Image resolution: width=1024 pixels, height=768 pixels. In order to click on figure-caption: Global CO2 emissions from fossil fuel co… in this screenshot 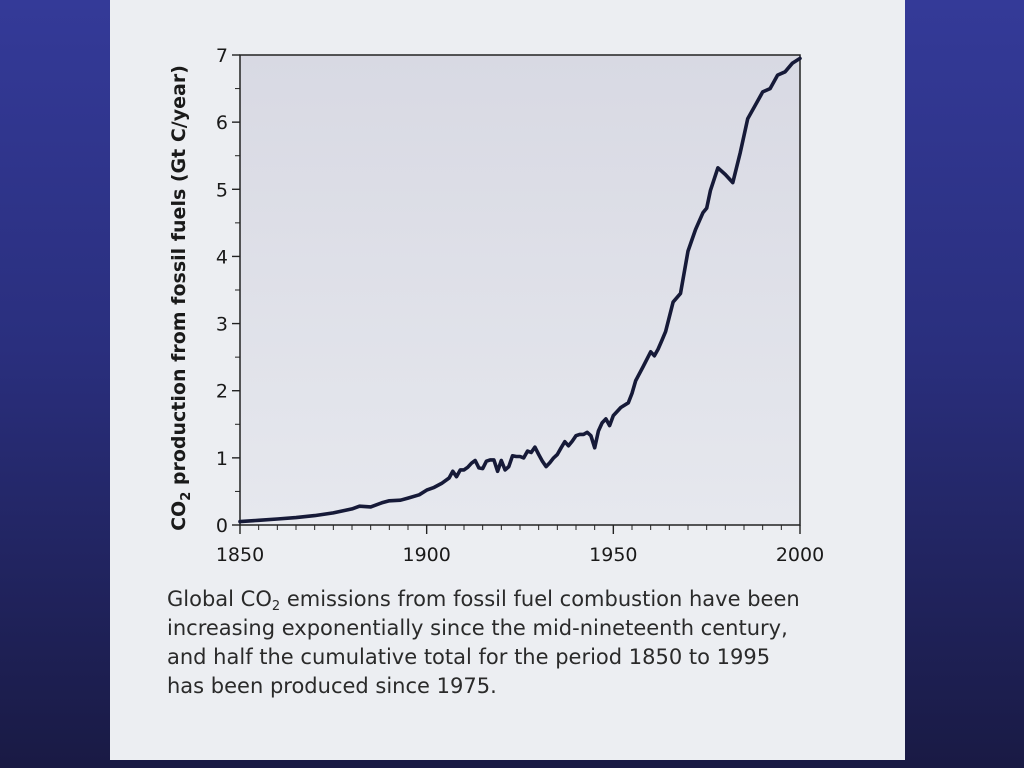, I will do `click(527, 643)`.